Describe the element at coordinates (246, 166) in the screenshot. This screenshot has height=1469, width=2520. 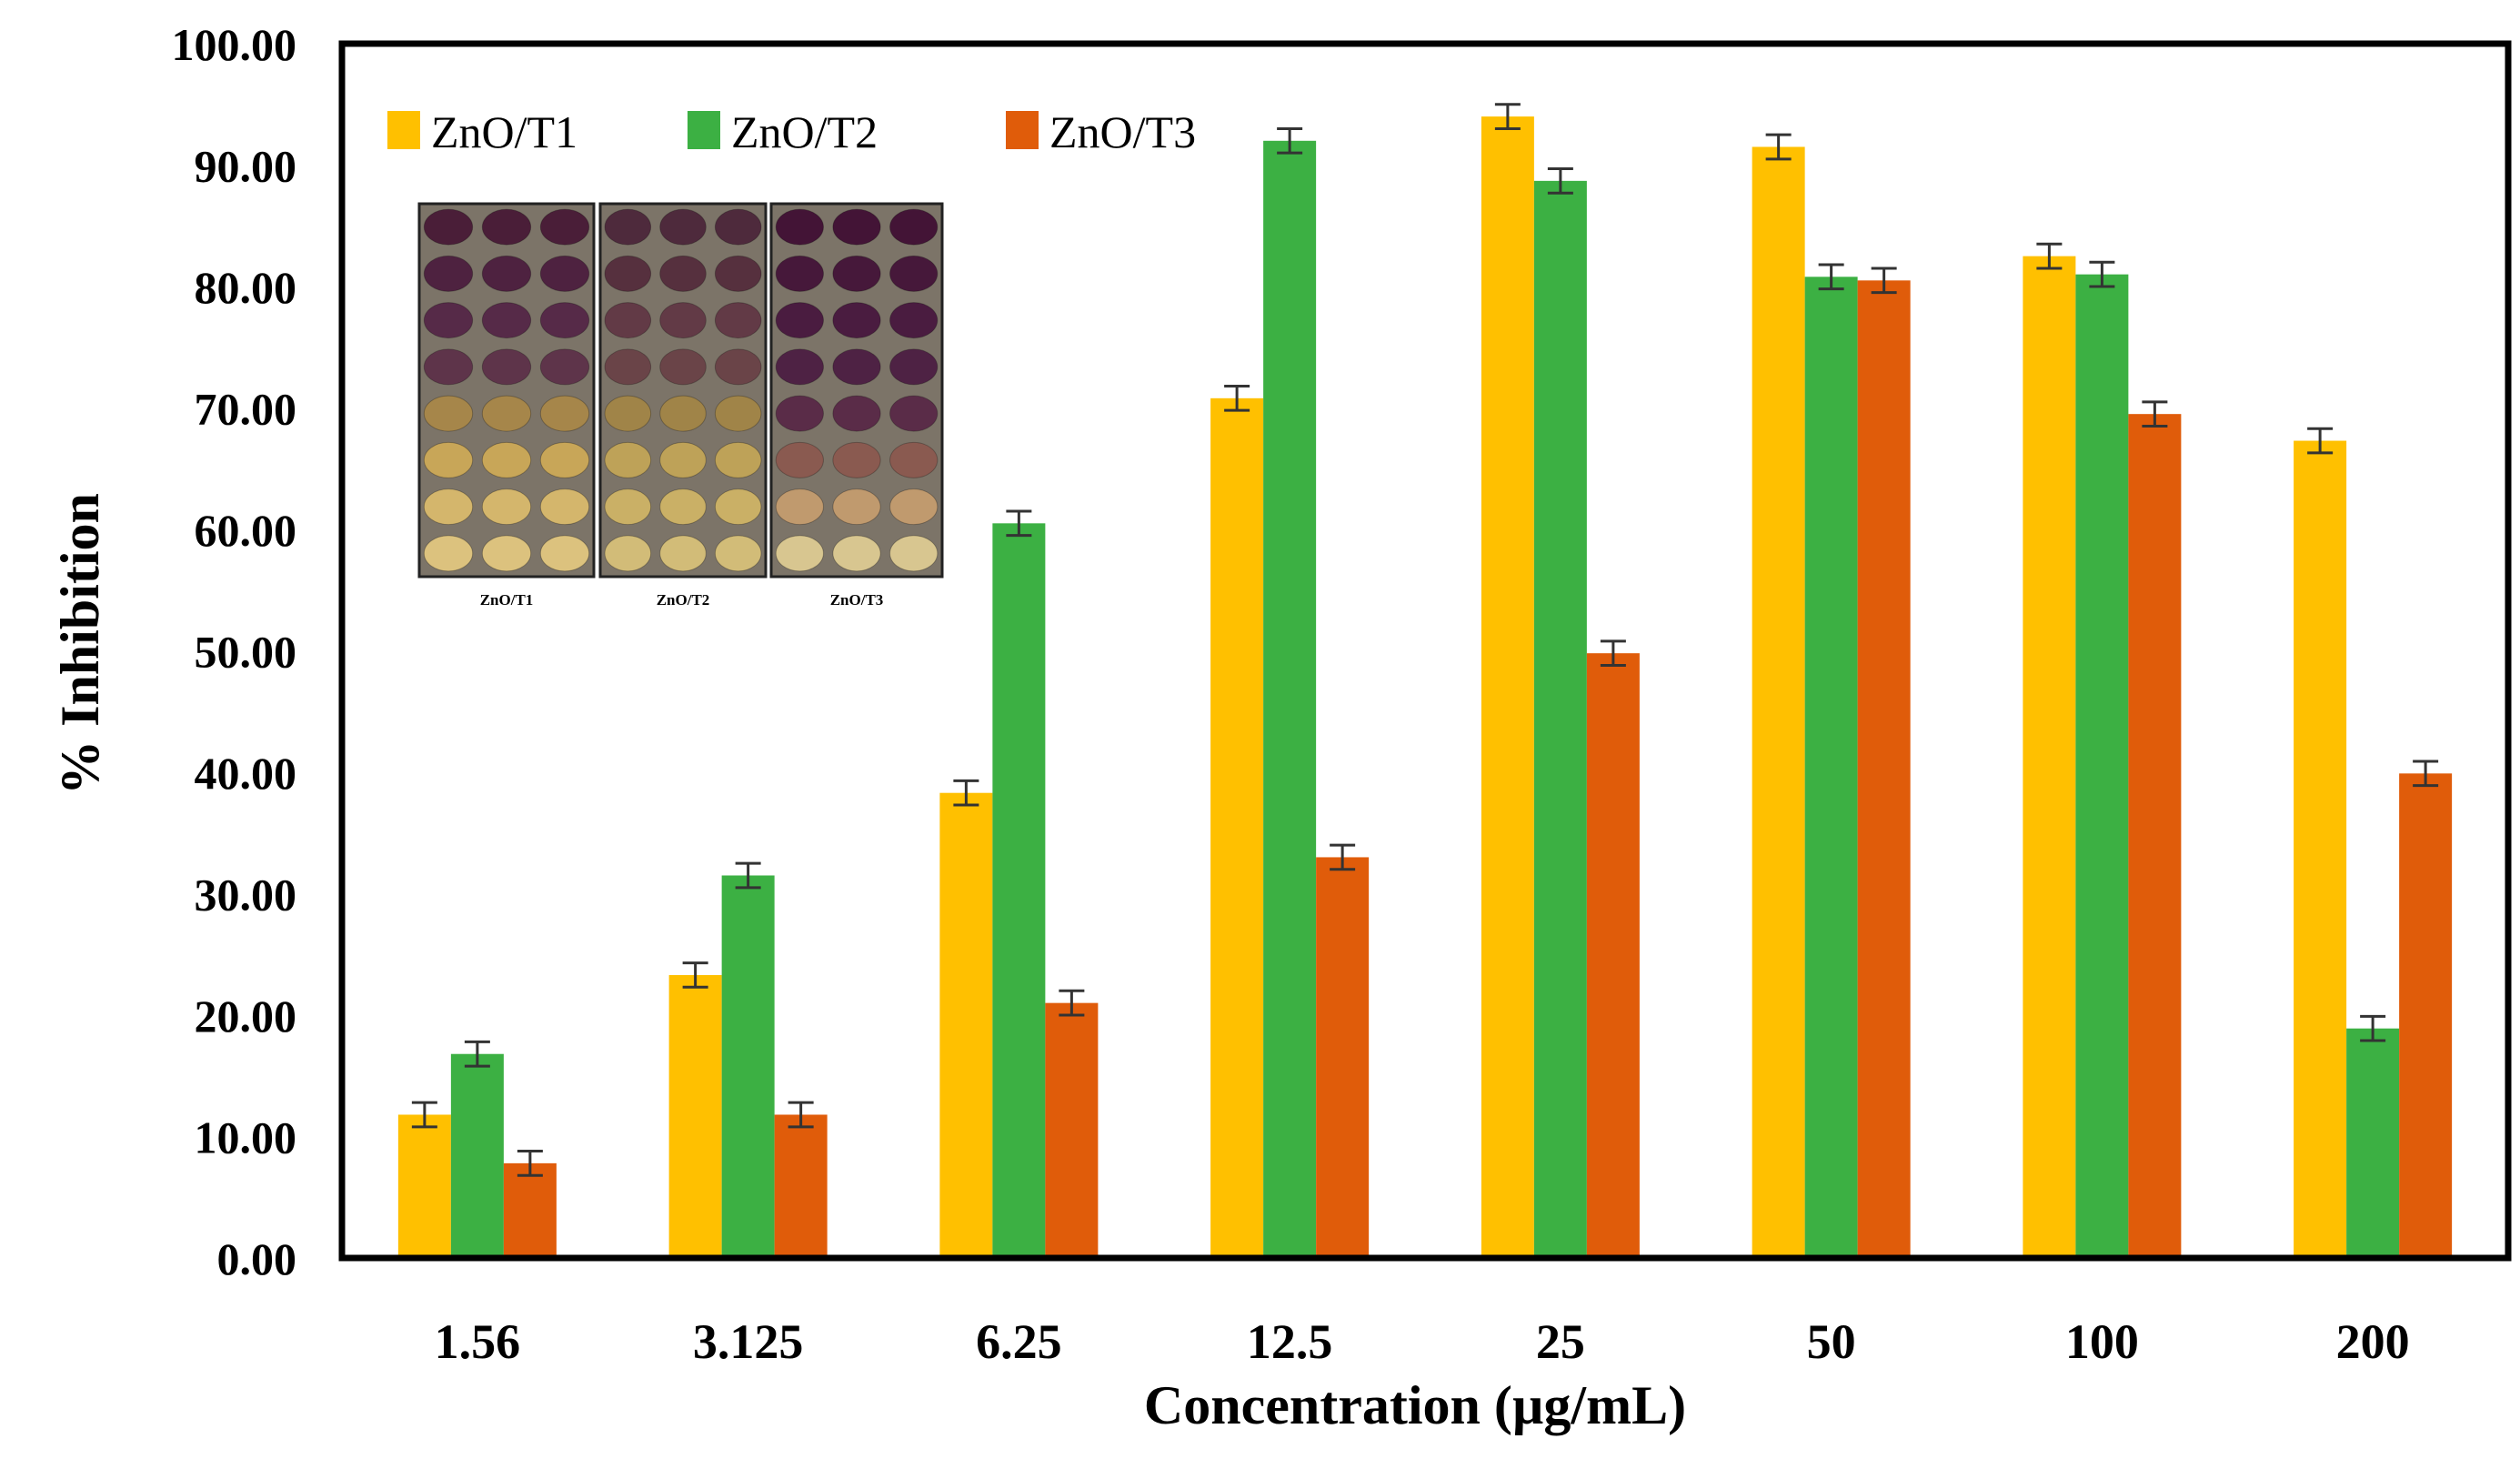
I see `y-tick-label: 90.00` at that location.